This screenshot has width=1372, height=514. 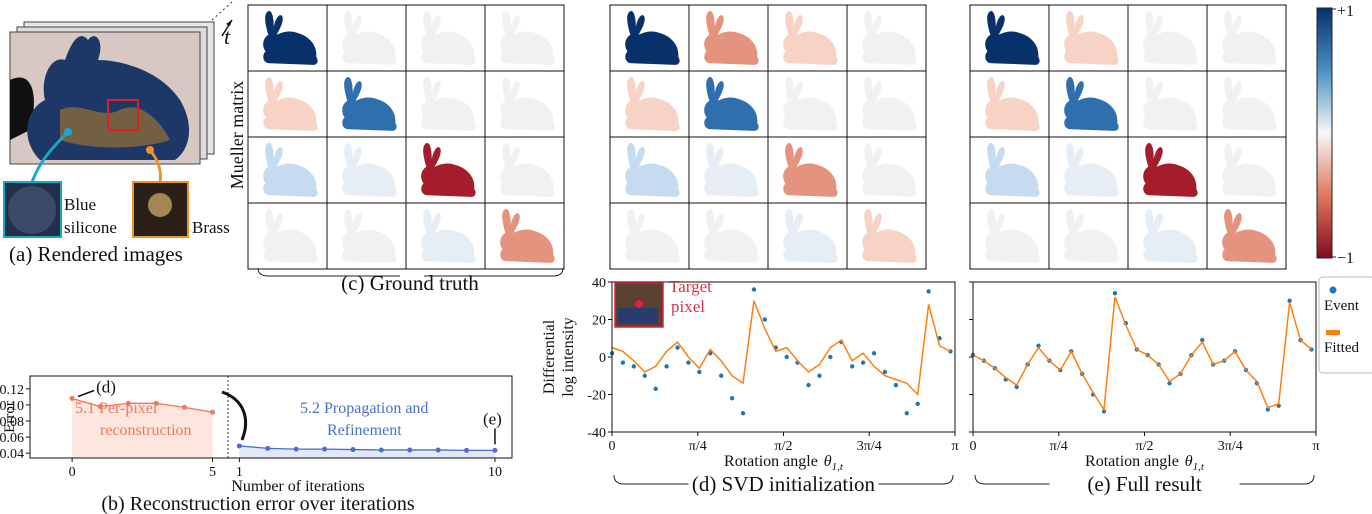 What do you see at coordinates (784, 484) in the screenshot?
I see `caption: (d) SVD initialization` at bounding box center [784, 484].